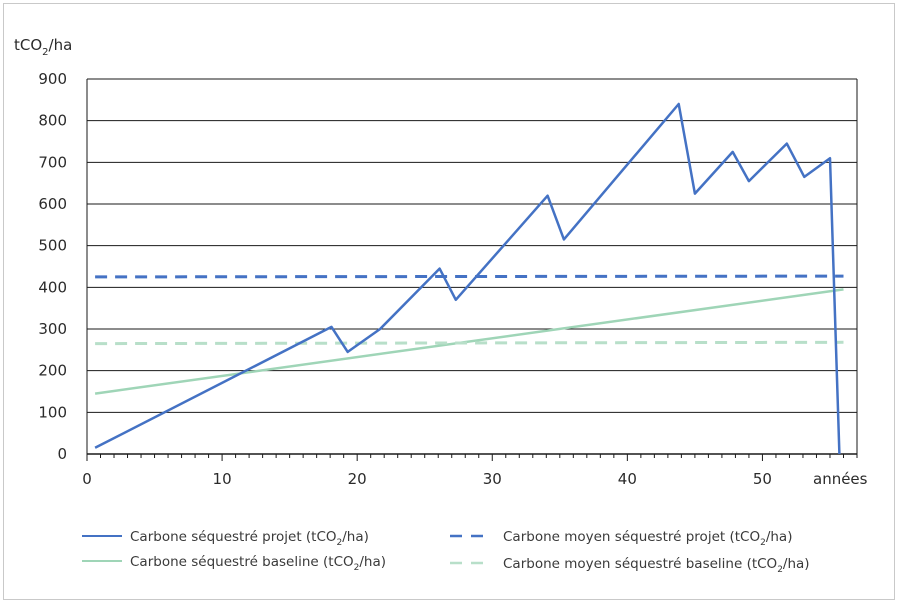  What do you see at coordinates (52, 121) in the screenshot?
I see `y-tick-label-800: 800` at bounding box center [52, 121].